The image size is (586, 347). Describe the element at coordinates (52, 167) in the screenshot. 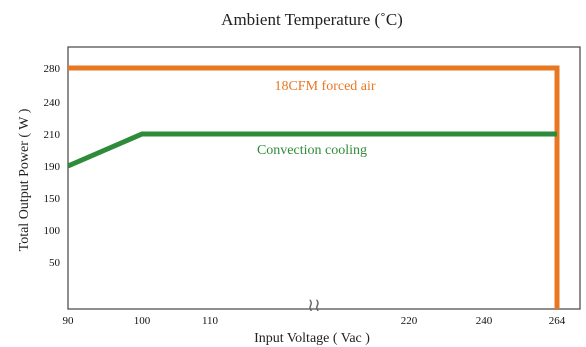

I see `y-tick-label: 190` at that location.